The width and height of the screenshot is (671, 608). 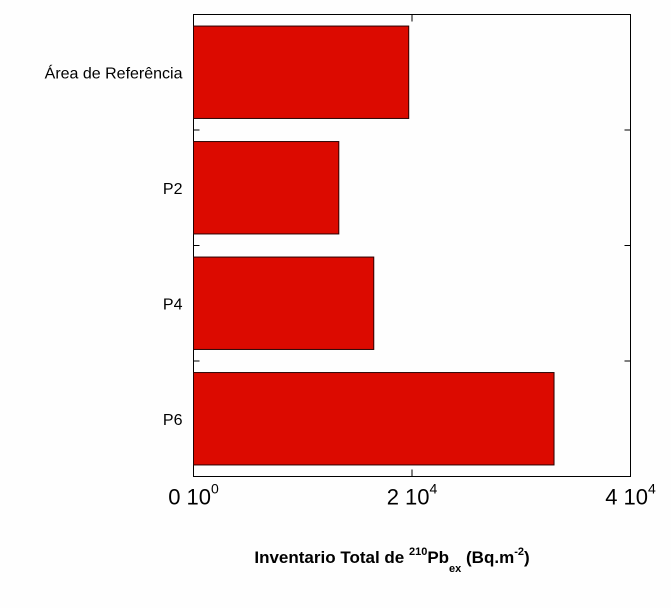 What do you see at coordinates (173, 189) in the screenshot?
I see `category-label-p2: P2` at bounding box center [173, 189].